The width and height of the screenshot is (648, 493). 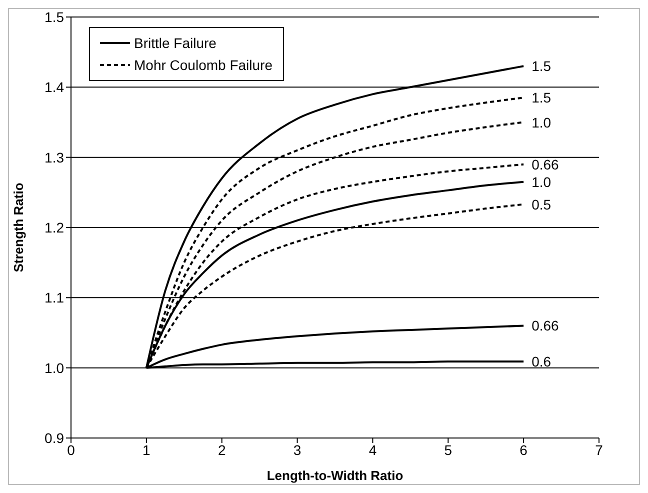 What do you see at coordinates (18, 227) in the screenshot?
I see `y-axis-title: Strength Ratio` at bounding box center [18, 227].